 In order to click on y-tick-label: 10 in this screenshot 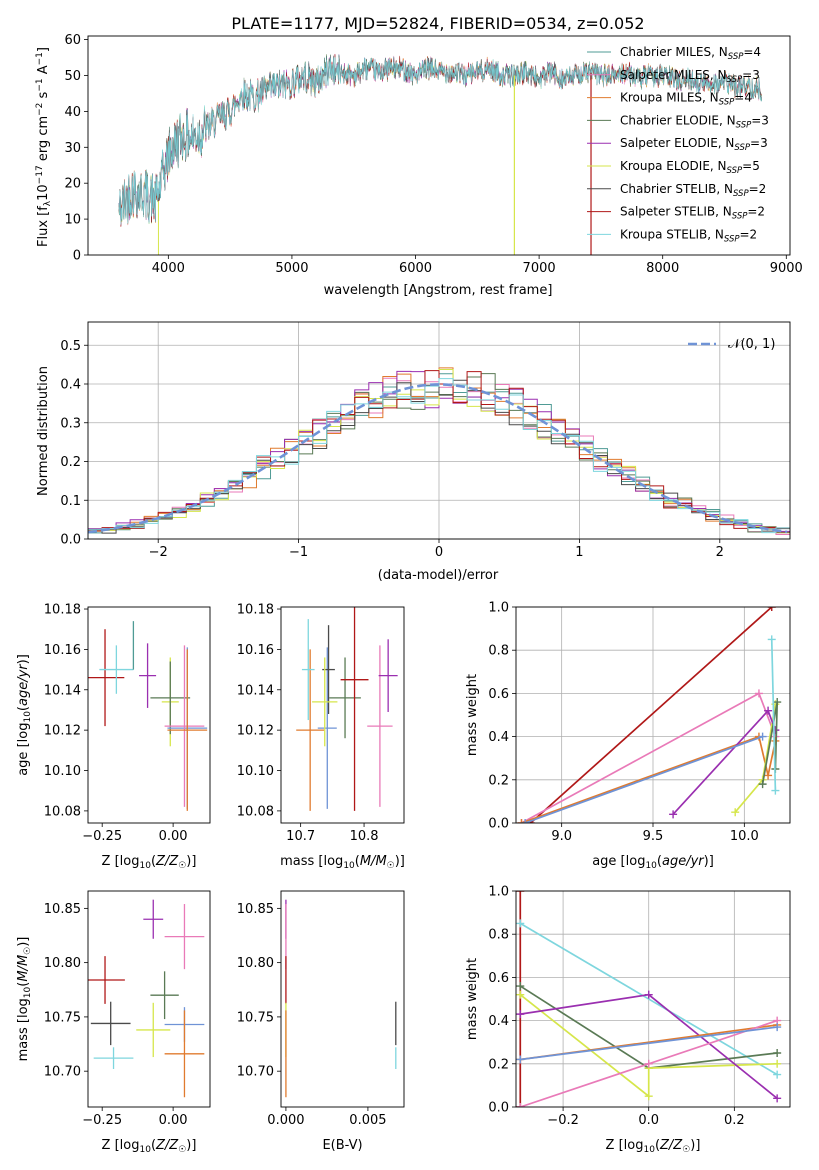, I will do `click(72, 220)`.